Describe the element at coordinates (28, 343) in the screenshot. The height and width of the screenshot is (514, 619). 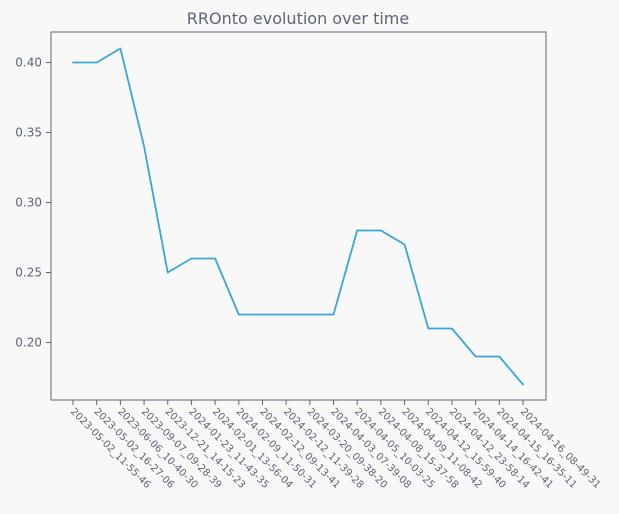
I see `y-tick-label: 0.20` at that location.